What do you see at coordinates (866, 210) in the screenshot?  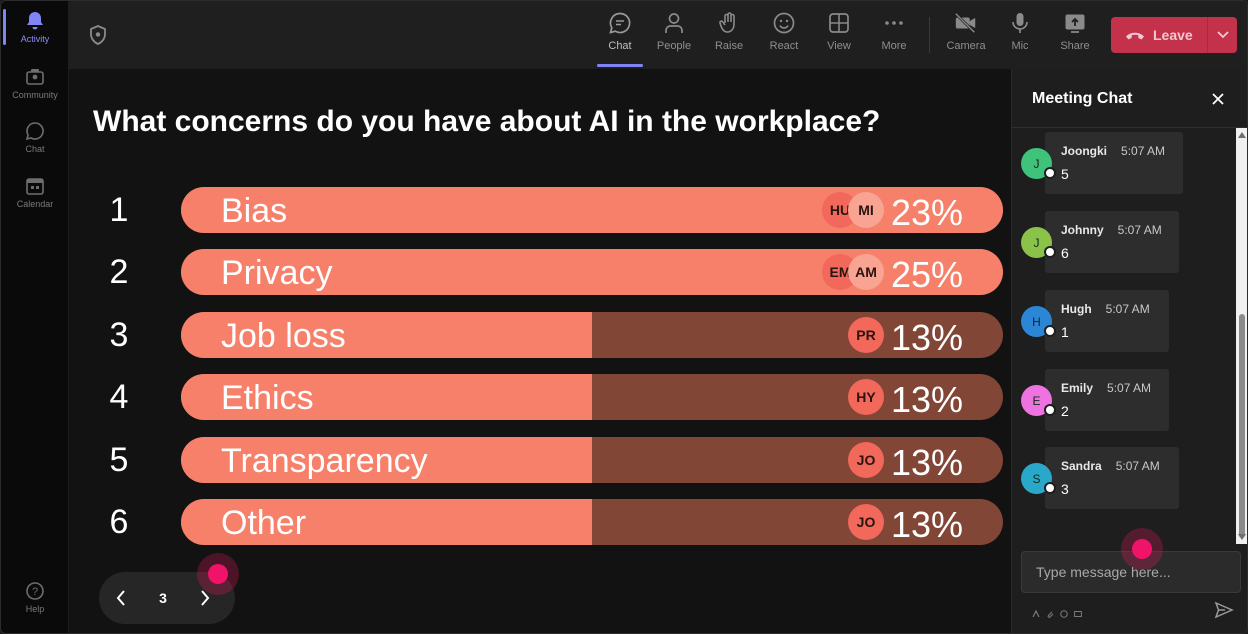 I see `voter-avatar: MI` at bounding box center [866, 210].